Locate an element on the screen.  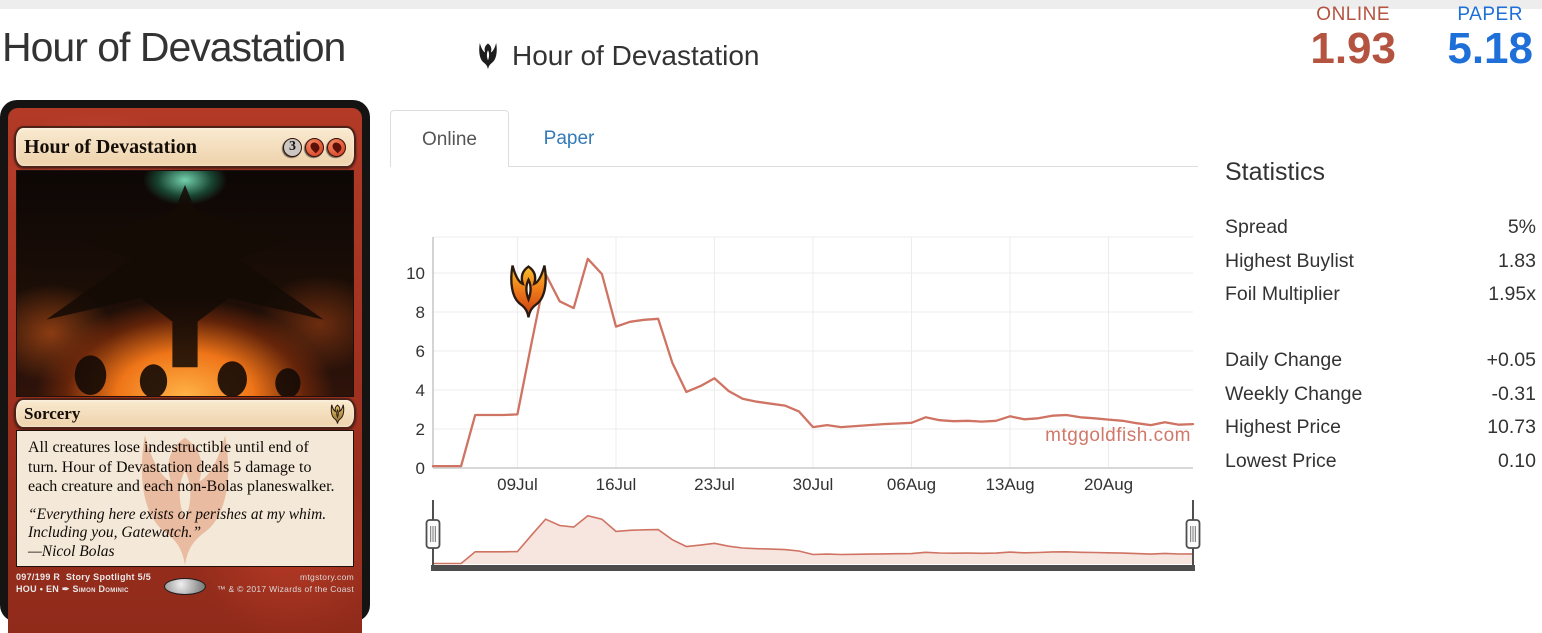
mana-generic-3: 3 is located at coordinates (292, 147).